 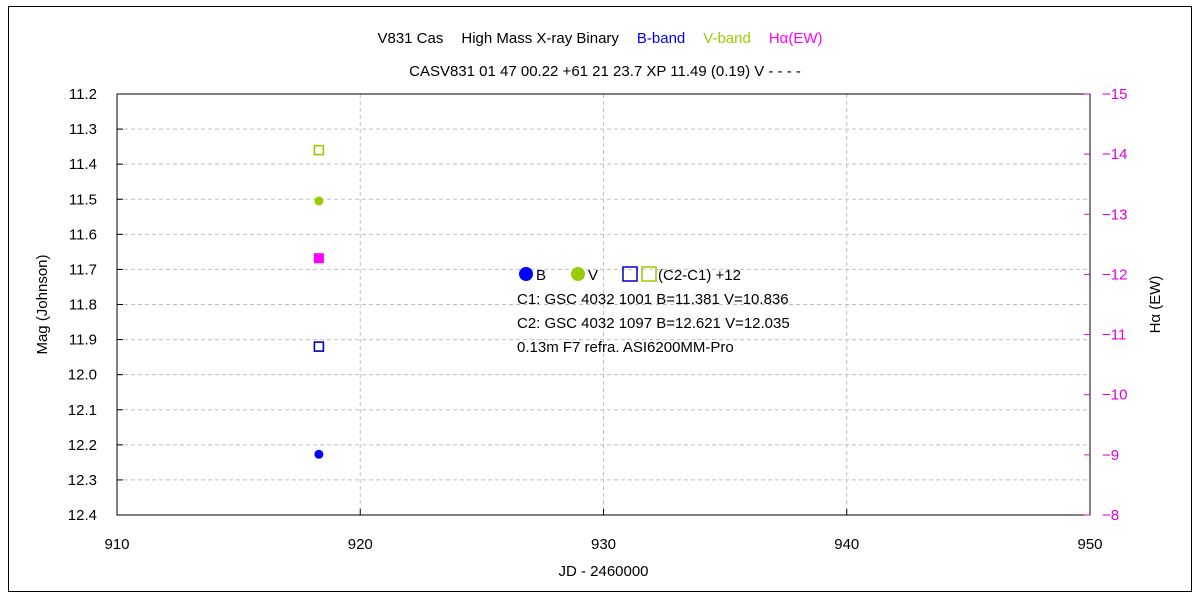 I want to click on title-part: V-band, so click(x=727, y=38).